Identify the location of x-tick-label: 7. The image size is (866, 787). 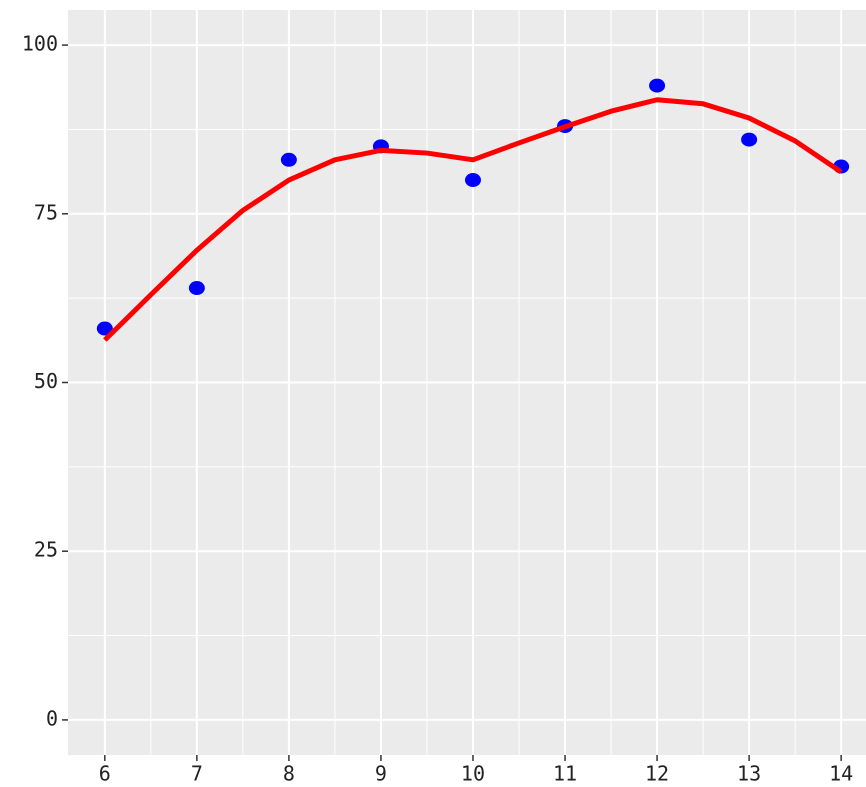
(197, 774).